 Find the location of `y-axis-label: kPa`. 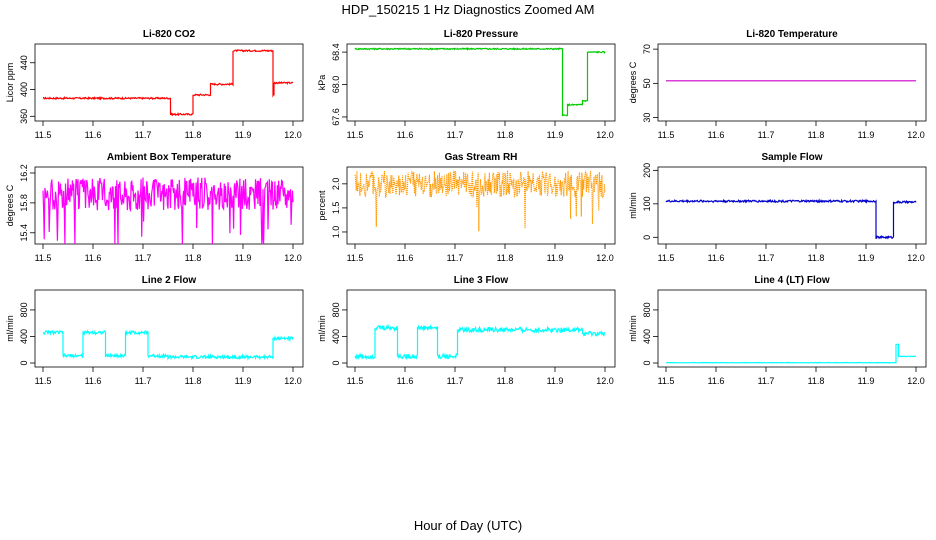

y-axis-label: kPa is located at coordinates (322, 83).